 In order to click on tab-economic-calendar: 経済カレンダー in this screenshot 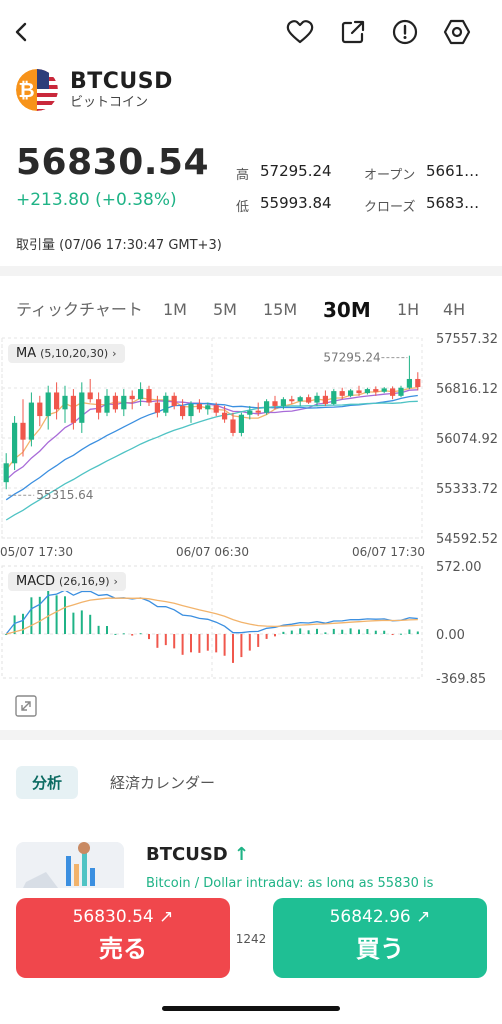, I will do `click(163, 782)`.